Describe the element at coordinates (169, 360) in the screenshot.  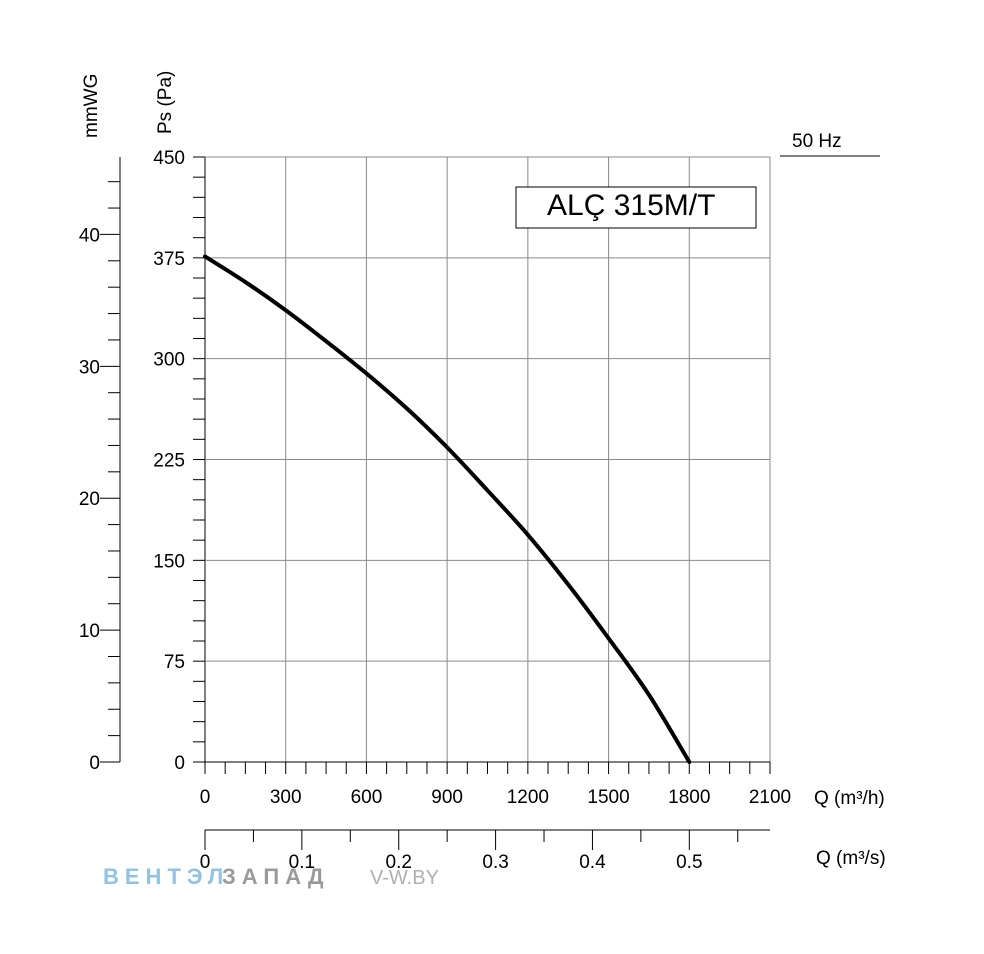
I see `y-tick-label-pa: 300` at that location.